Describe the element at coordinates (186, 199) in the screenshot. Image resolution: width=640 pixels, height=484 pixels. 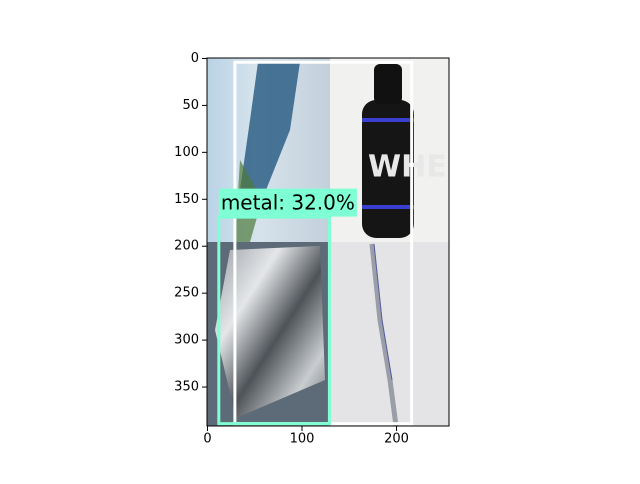
I see `y-tick-label: 150` at that location.